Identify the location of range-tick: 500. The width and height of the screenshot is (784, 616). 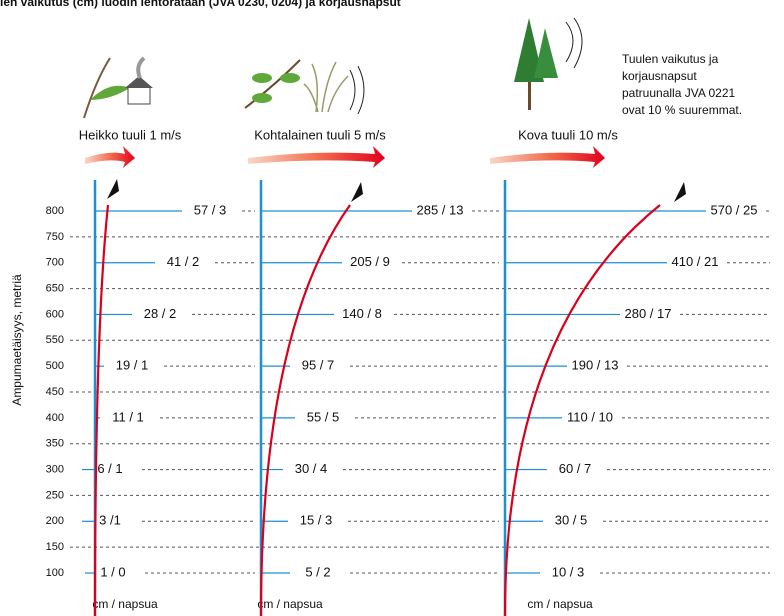
(55, 366).